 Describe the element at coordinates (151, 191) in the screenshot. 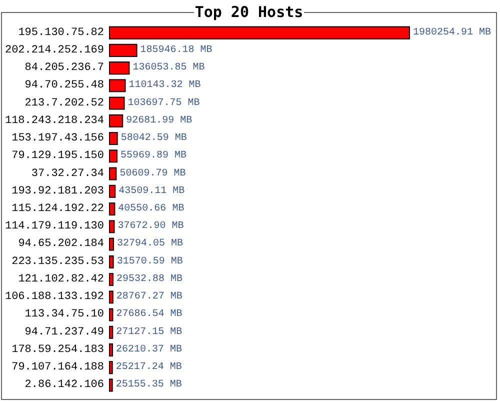

I see `data-label: 43509.11 MB` at that location.